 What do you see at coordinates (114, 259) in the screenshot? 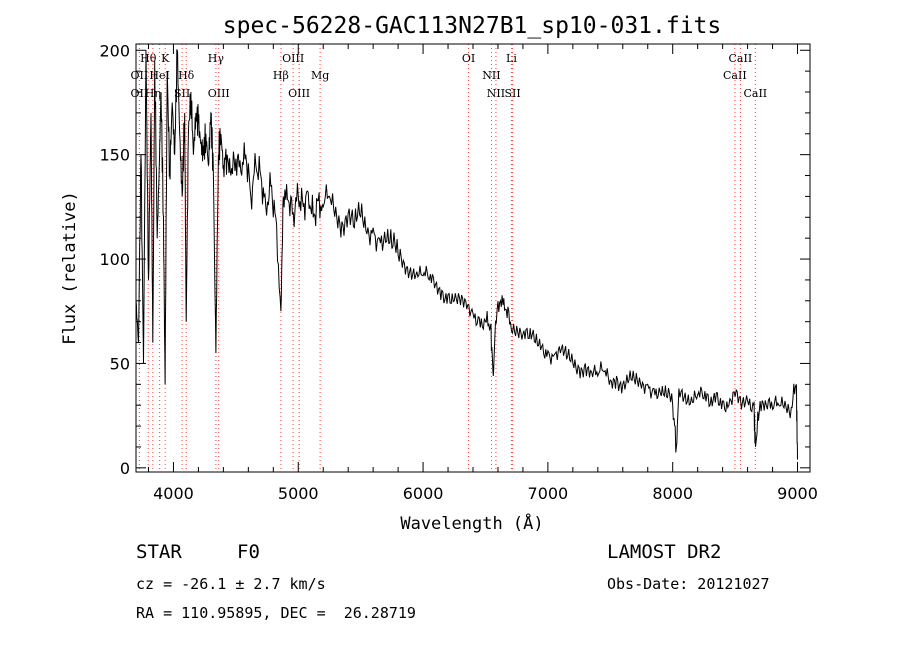
I see `y-tick-label: 100` at bounding box center [114, 259].